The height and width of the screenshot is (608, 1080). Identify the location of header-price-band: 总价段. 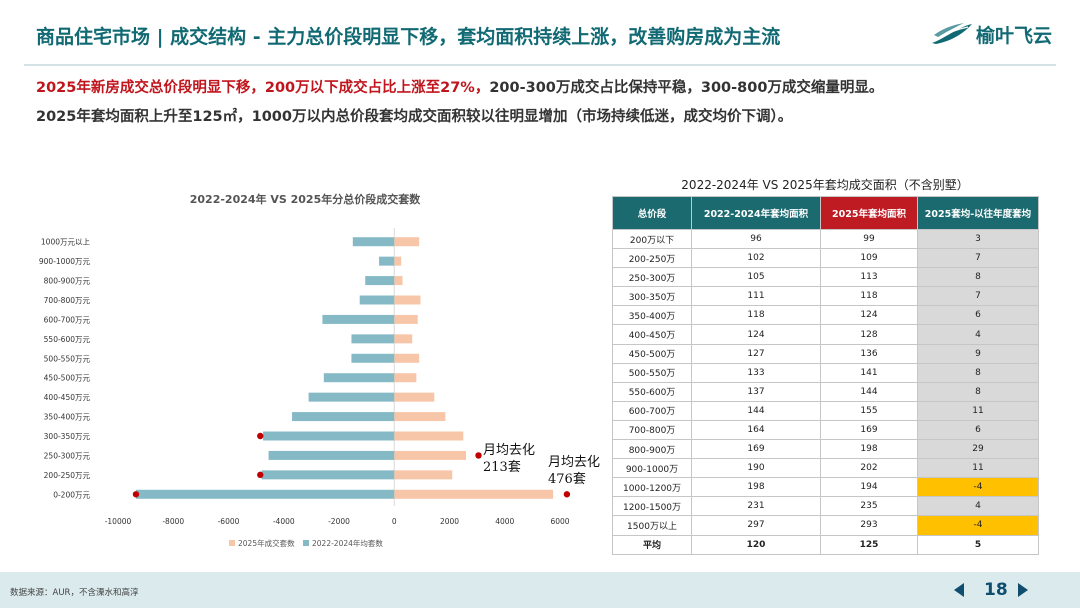
(652, 213).